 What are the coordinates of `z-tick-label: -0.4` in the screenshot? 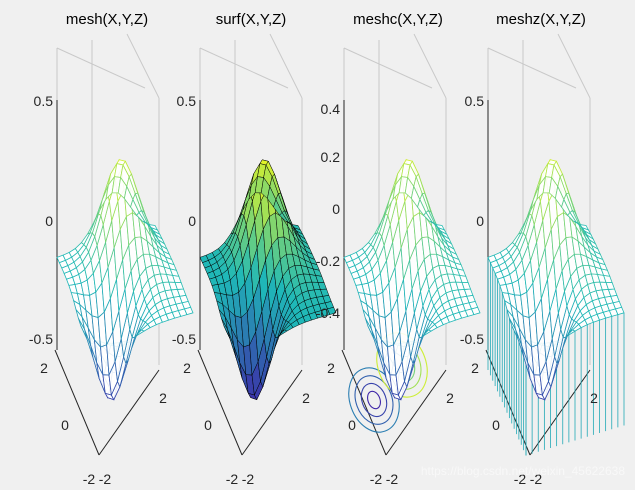 It's located at (328, 313).